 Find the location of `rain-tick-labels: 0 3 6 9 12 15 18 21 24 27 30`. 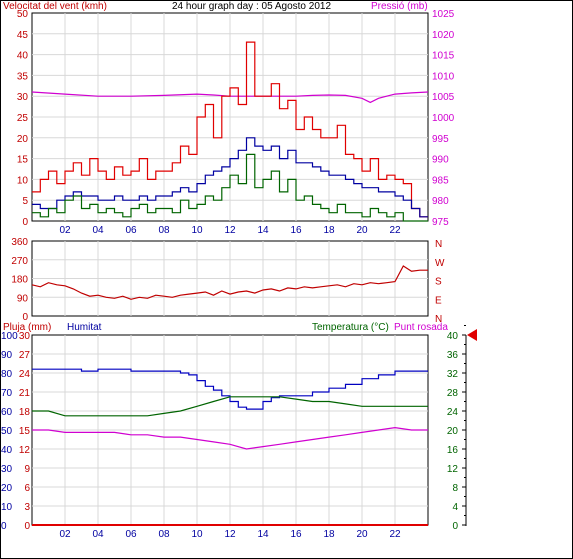

rain-tick-labels: 0 3 6 9 12 15 18 21 24 27 30 is located at coordinates (25, 431).